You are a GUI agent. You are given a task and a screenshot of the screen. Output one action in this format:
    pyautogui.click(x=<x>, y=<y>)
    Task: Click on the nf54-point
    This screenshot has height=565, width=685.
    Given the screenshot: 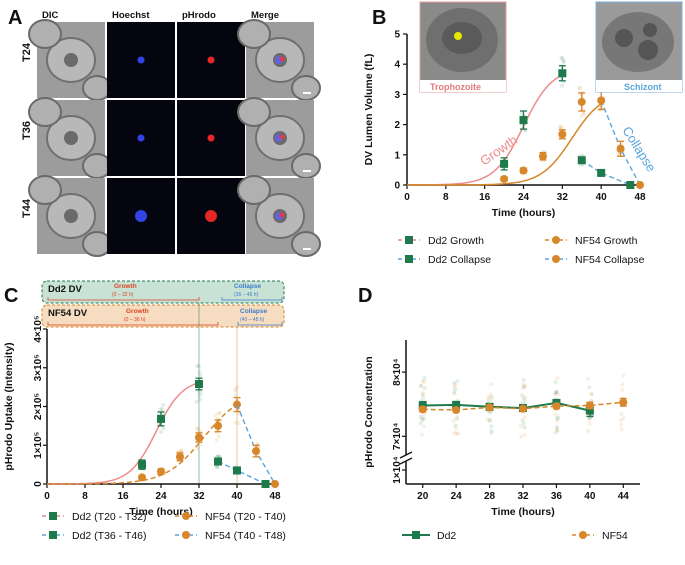 What is the action you would take?
    pyautogui.click(x=456, y=409)
    